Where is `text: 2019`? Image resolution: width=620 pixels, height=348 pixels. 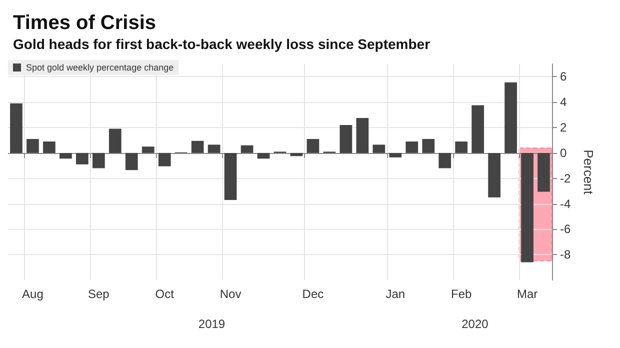
text: 2019 is located at coordinates (212, 324).